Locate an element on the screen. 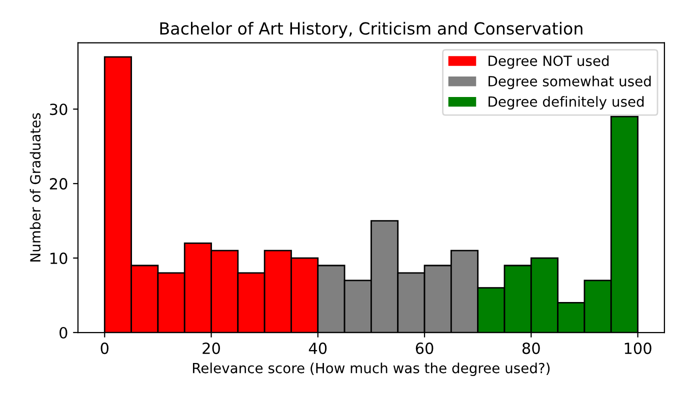  chart-title: Bachelor of Art History, Criticism and Conservation is located at coordinates (371, 30).